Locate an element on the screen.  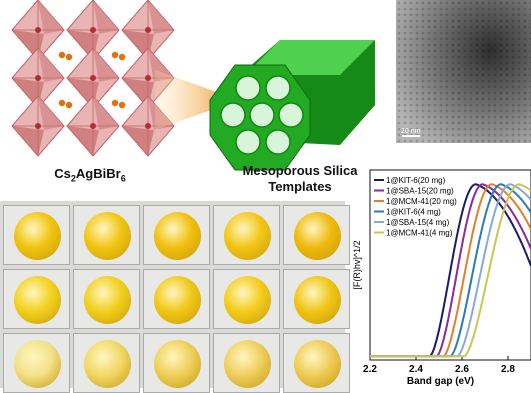
x-tick-label: 2.4 is located at coordinates (416, 369).